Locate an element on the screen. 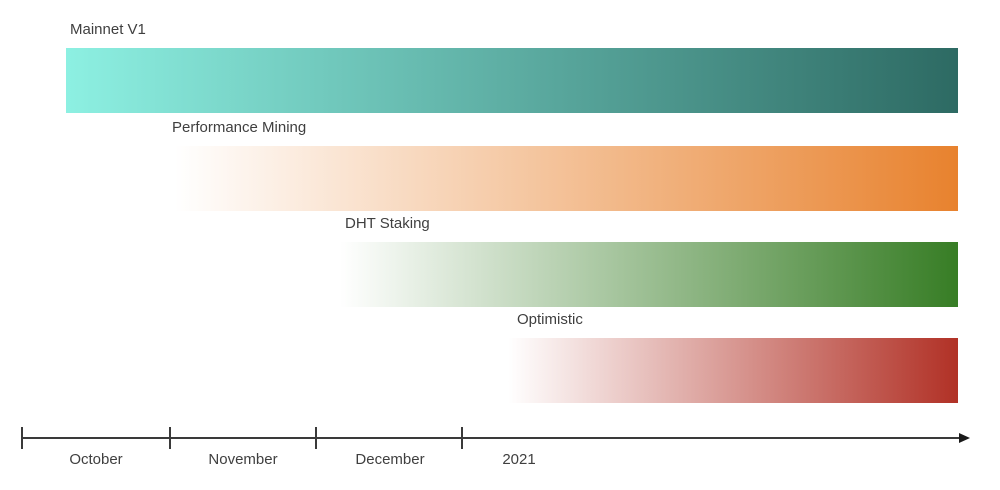 The image size is (1000, 490). task-label: DHT Staking is located at coordinates (387, 223).